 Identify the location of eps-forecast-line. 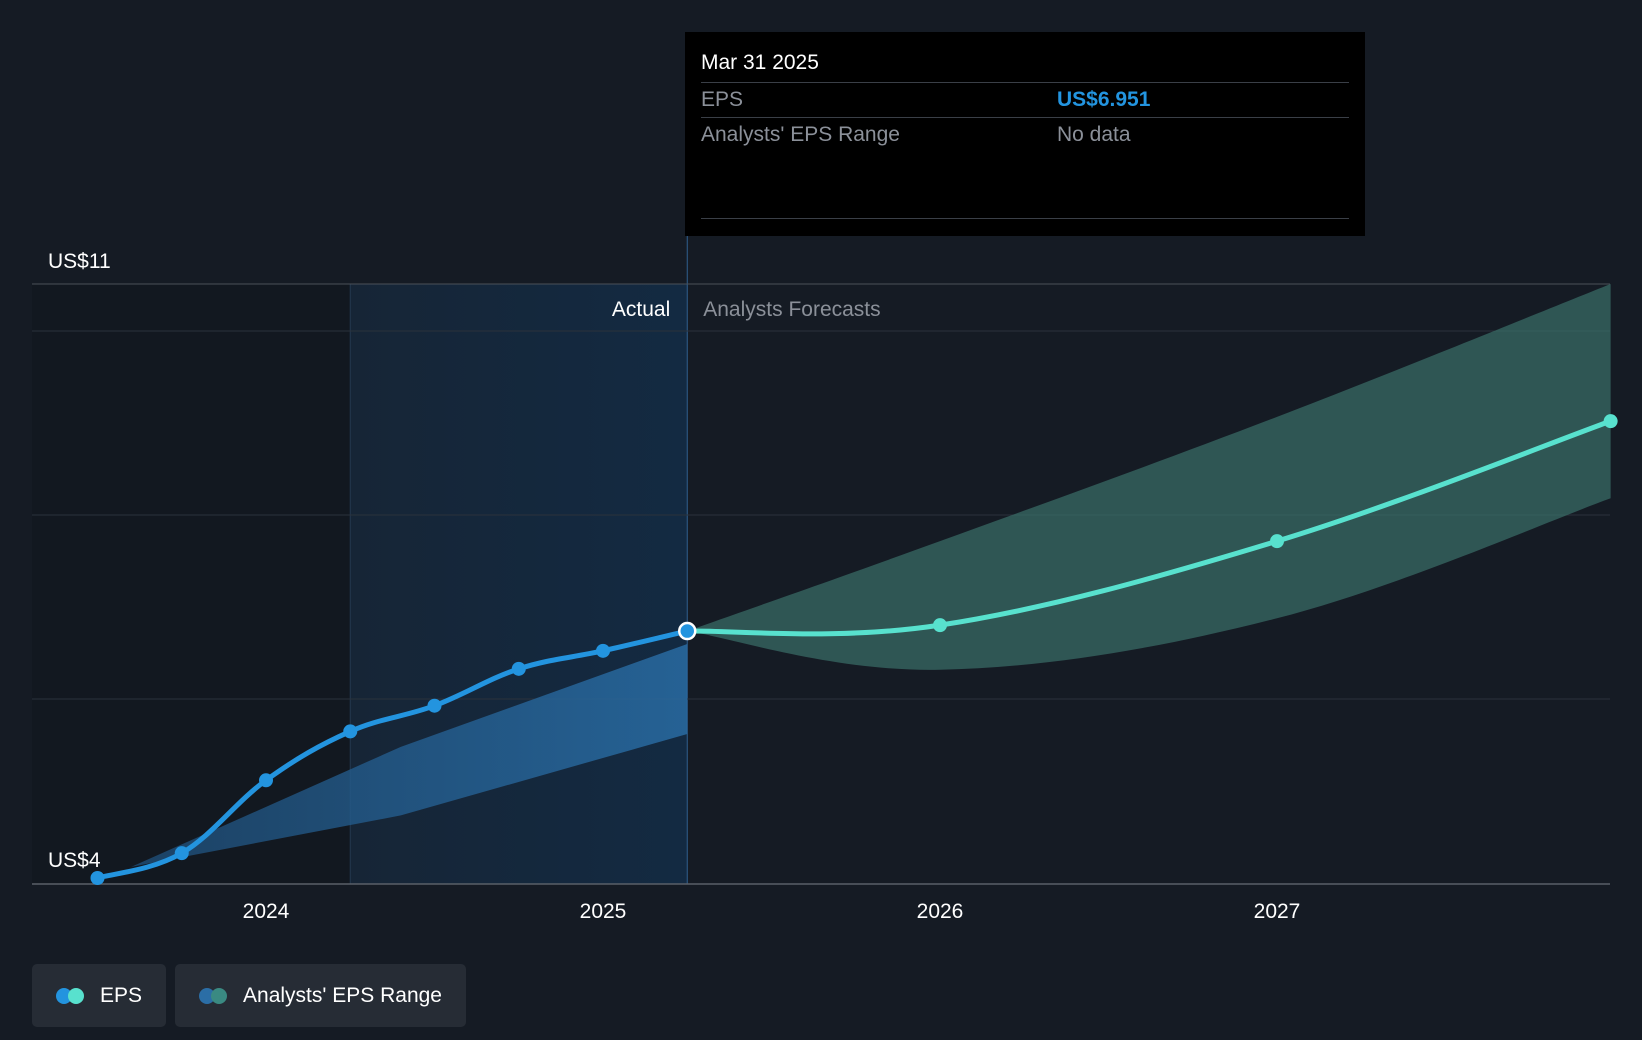
(1149, 527).